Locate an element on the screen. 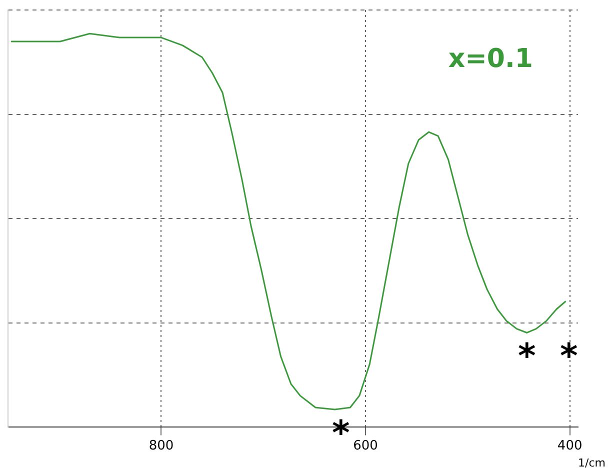 The height and width of the screenshot is (474, 608). text: x=0.1 is located at coordinates (490, 59).